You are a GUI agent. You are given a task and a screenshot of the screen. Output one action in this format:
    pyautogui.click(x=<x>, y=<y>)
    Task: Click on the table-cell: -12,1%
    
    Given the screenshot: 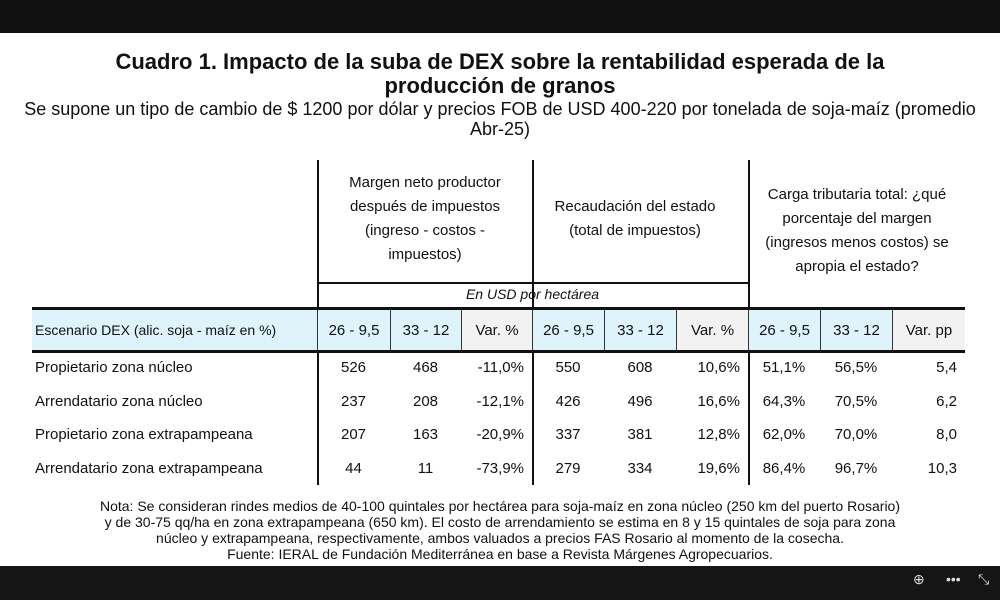 What is the action you would take?
    pyautogui.click(x=500, y=401)
    